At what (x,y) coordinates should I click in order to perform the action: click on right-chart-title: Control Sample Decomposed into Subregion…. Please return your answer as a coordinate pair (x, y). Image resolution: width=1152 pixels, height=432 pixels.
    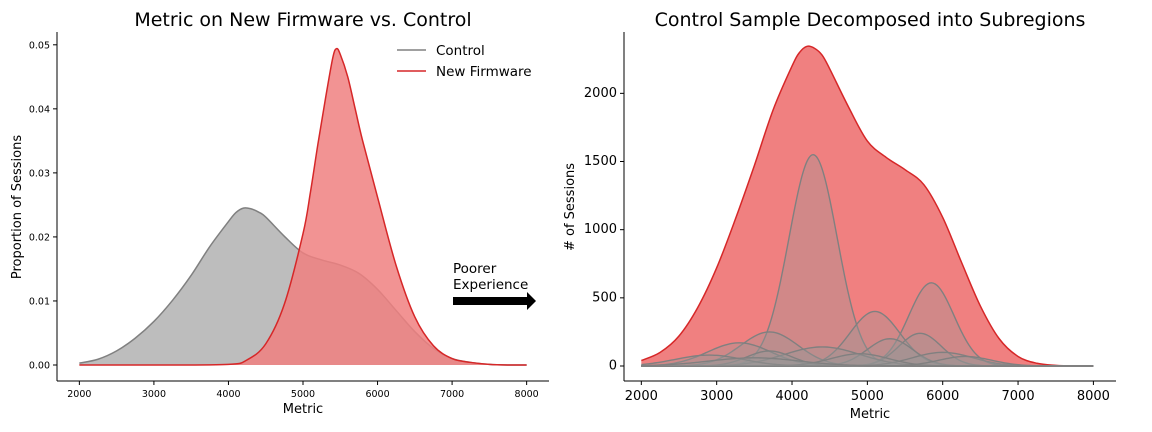
    Looking at the image, I should click on (870, 20).